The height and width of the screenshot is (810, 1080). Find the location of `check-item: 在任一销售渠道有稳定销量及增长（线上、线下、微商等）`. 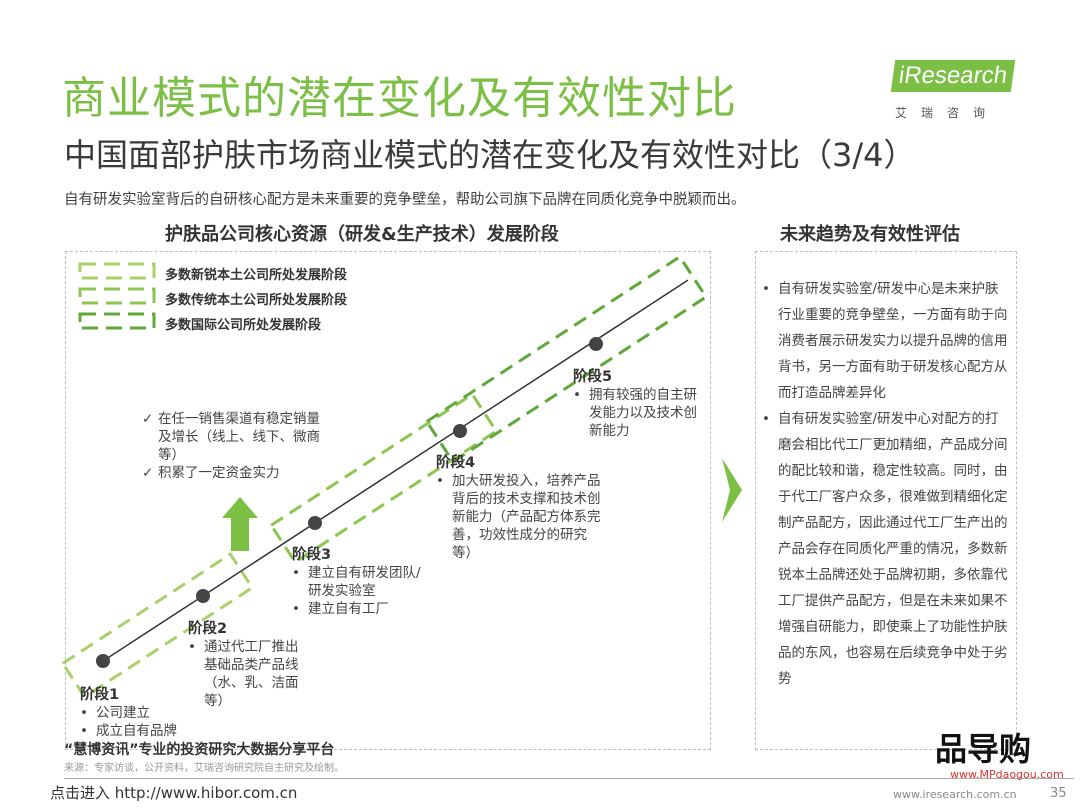

check-item: 在任一销售渠道有稳定销量及增长（线上、线下、微商等） is located at coordinates (232, 437).